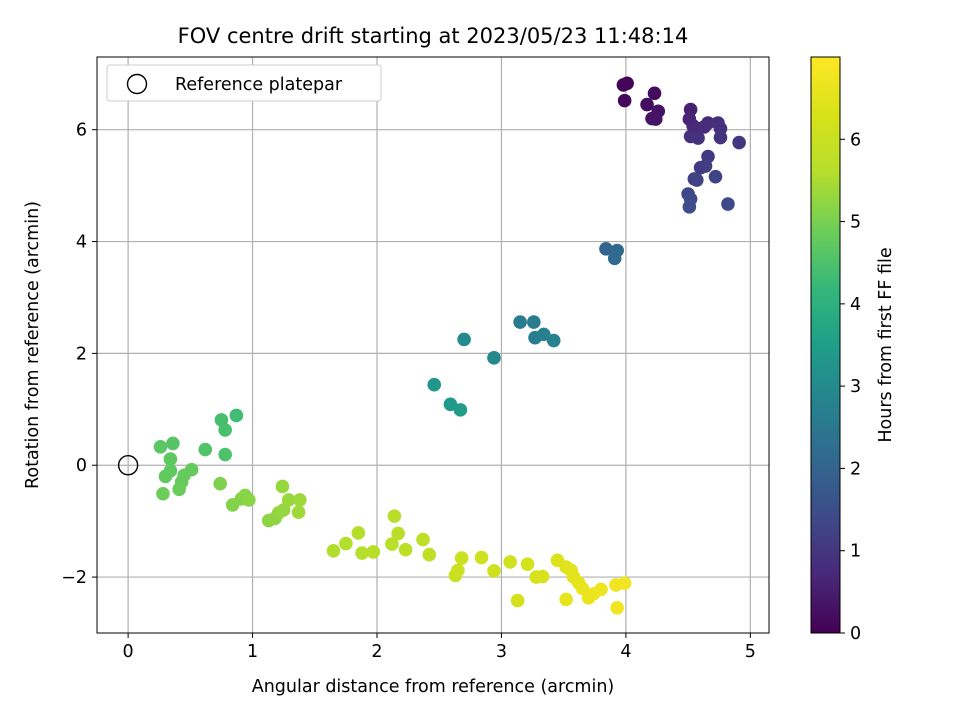  I want to click on x-tick-label: 3, so click(501, 652).